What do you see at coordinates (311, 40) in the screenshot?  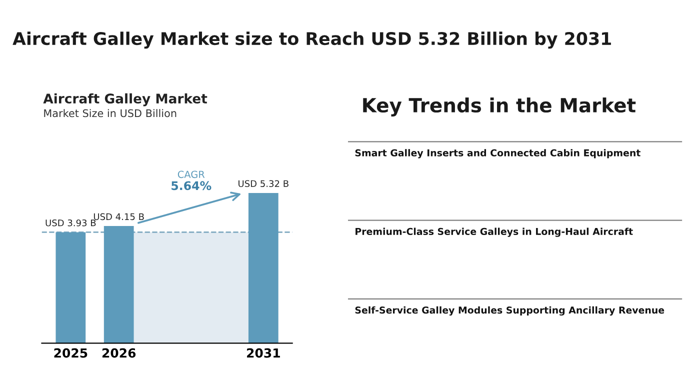 I see `chart-title: Aircraft Galley Market size to Reach USD 5.32 Billion by 2031` at bounding box center [311, 40].